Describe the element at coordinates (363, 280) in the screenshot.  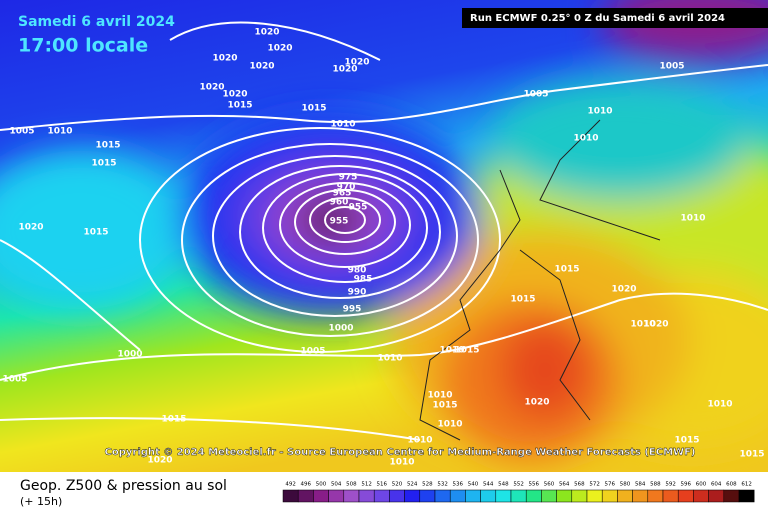
I see `isobar-label: 985` at that location.